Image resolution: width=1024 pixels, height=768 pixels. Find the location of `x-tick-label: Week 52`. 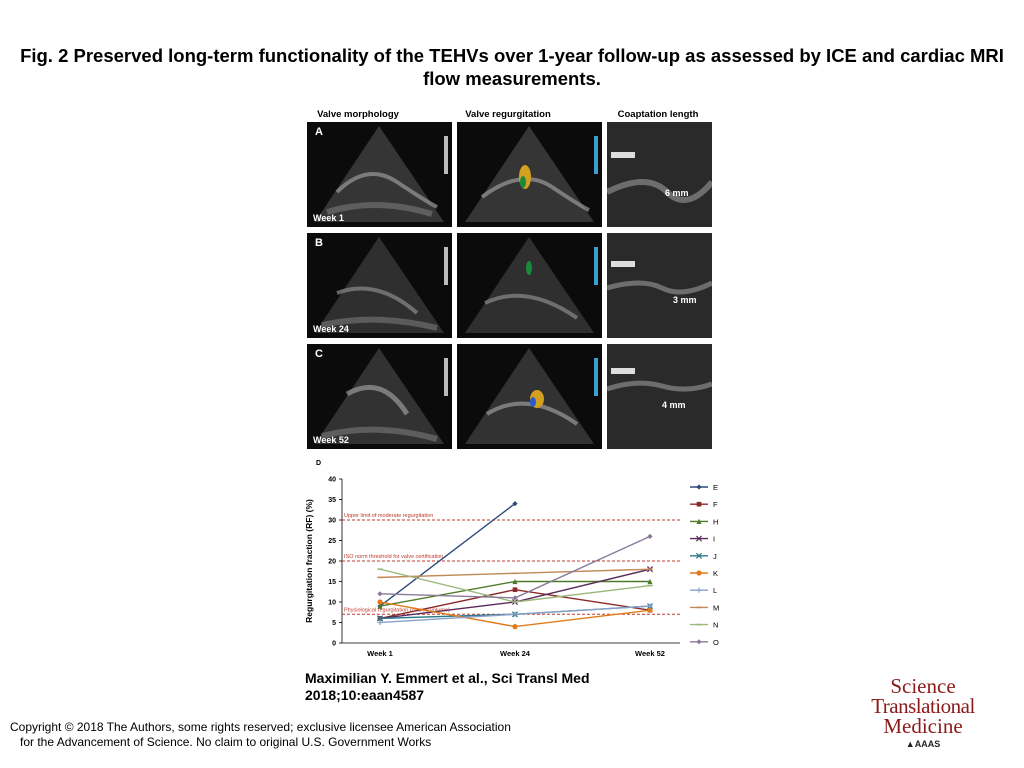

x-tick-label: Week 52 is located at coordinates (650, 653).